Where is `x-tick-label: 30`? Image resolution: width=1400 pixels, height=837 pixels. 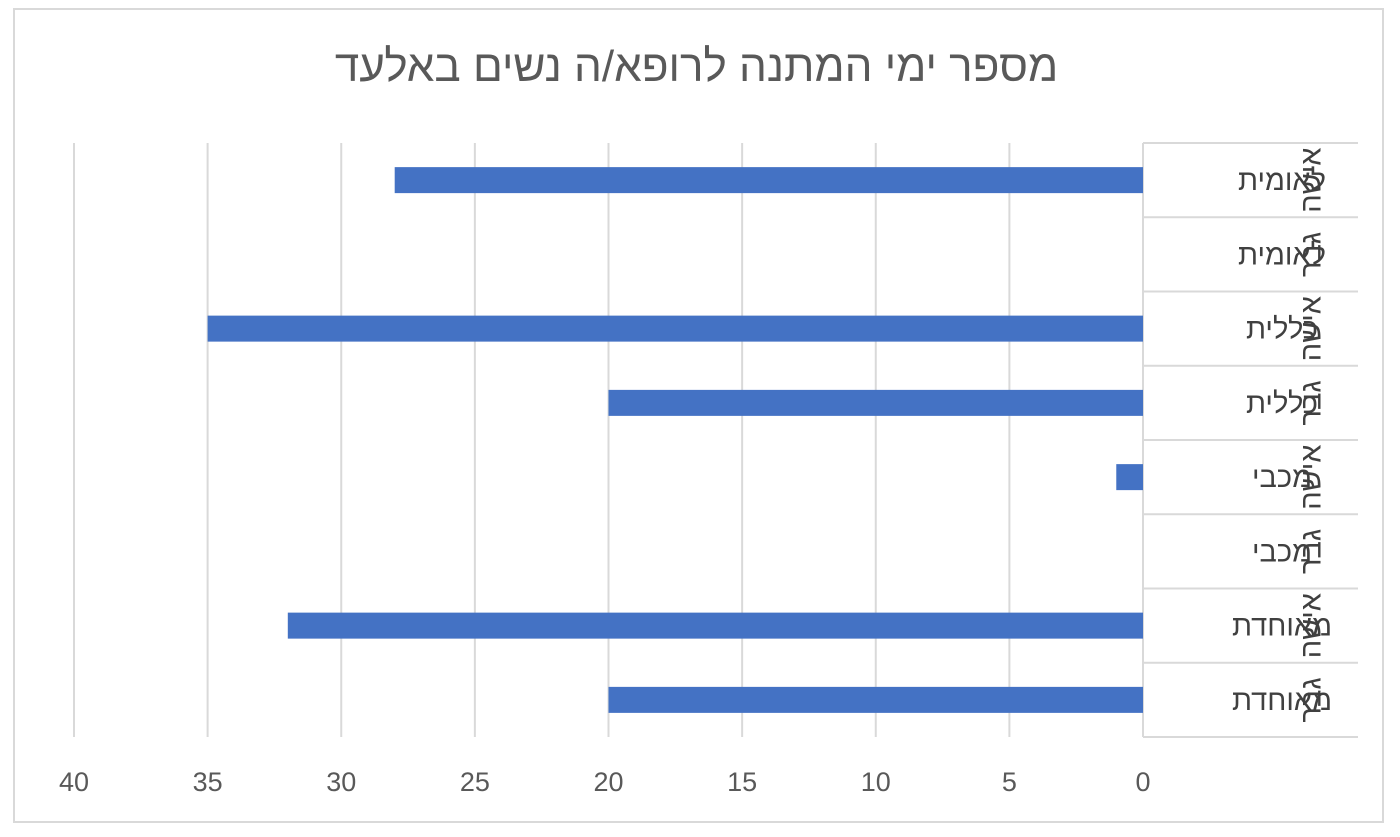 x-tick-label: 30 is located at coordinates (341, 782).